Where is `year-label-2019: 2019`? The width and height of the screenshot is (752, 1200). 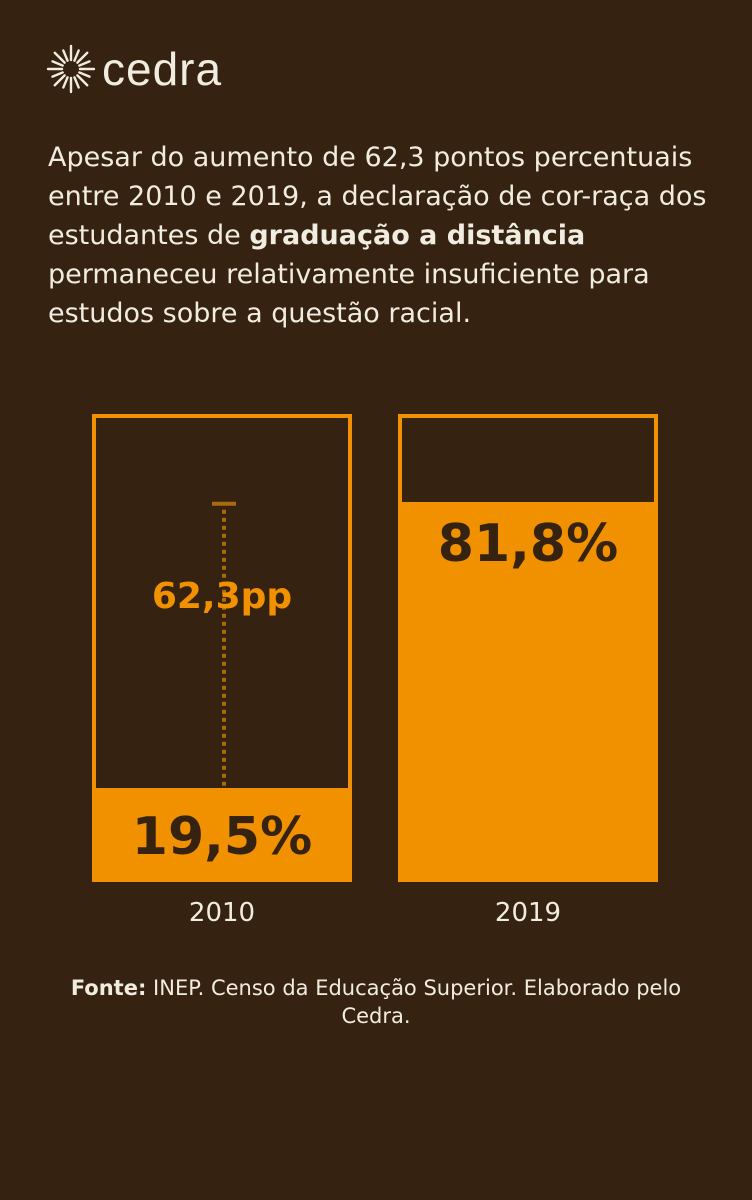
year-label-2019: 2019 is located at coordinates (528, 913).